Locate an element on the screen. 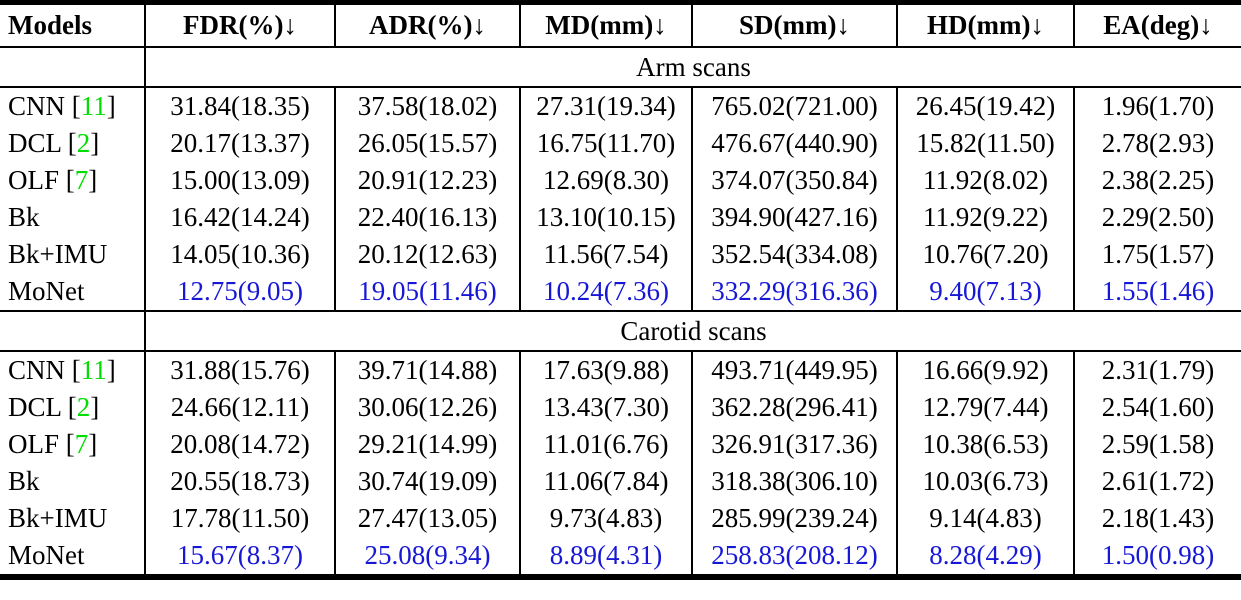 This screenshot has width=1241, height=600. metric-value: 8.28(4.29) is located at coordinates (985, 557).